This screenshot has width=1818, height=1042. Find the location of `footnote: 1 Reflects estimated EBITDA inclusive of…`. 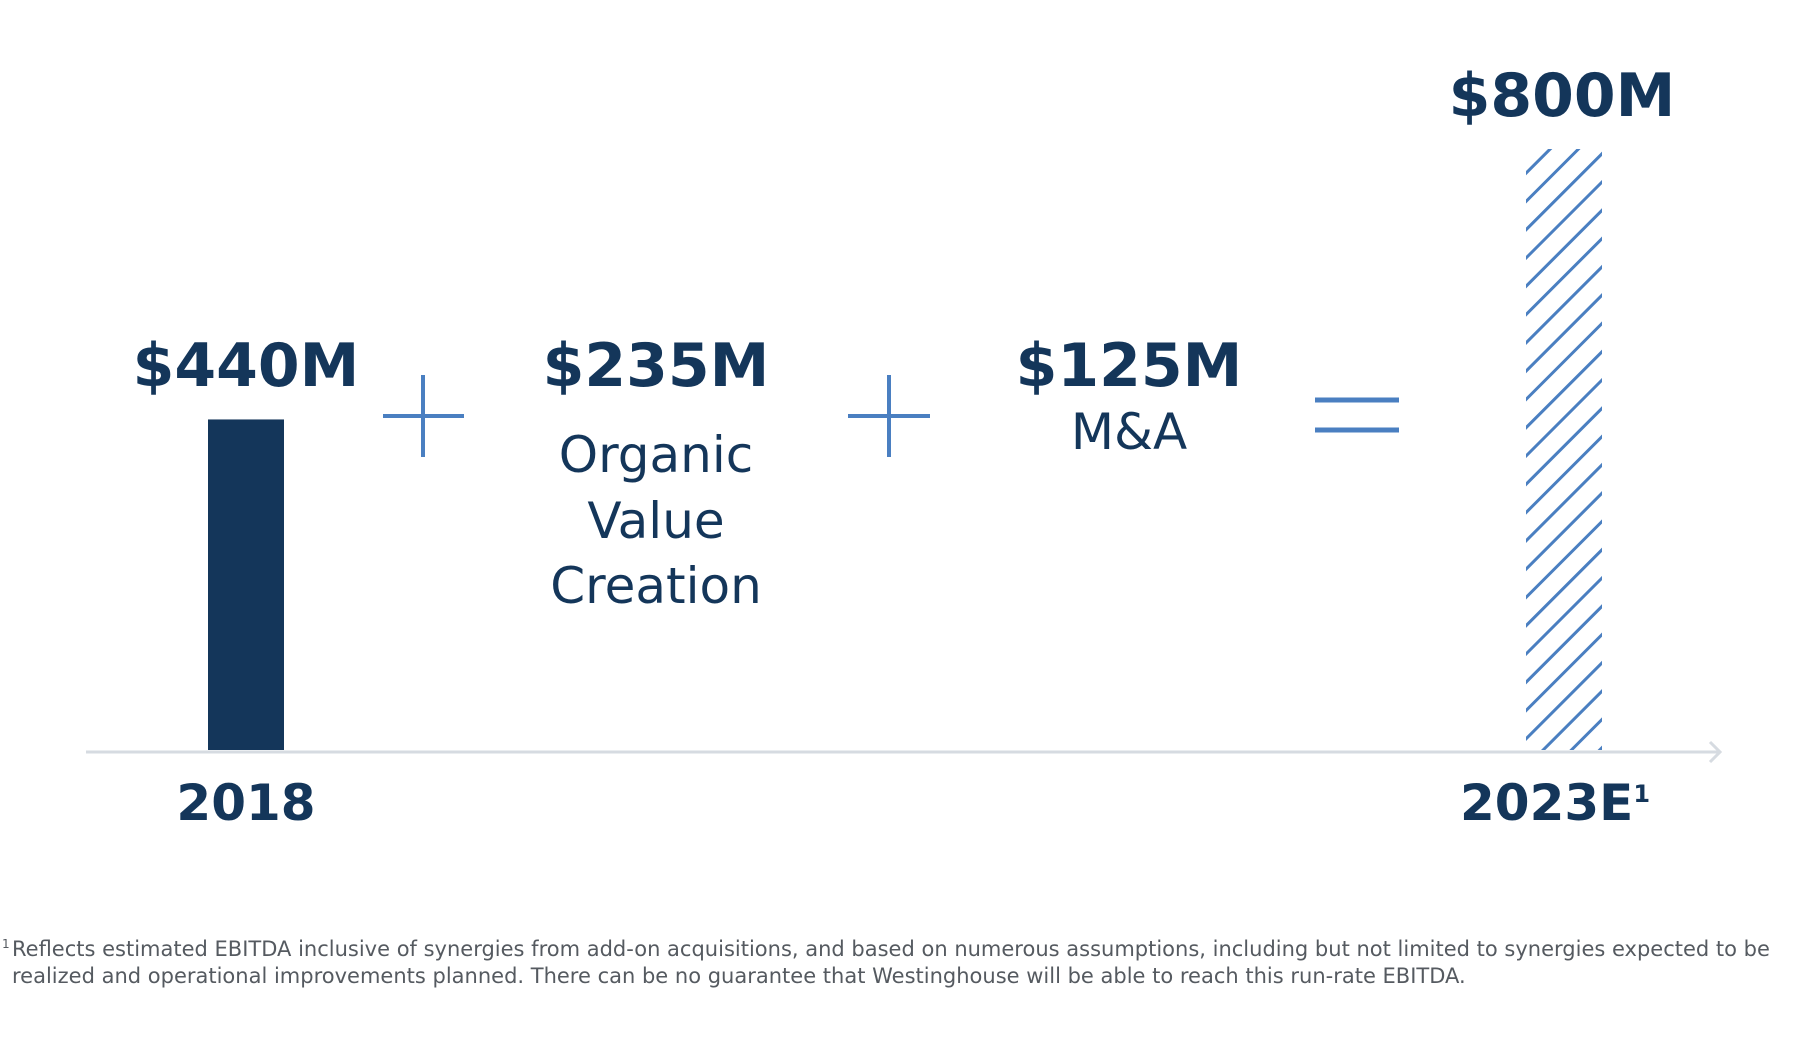

footnote: 1 Reflects estimated EBITDA inclusive of… is located at coordinates (905, 963).